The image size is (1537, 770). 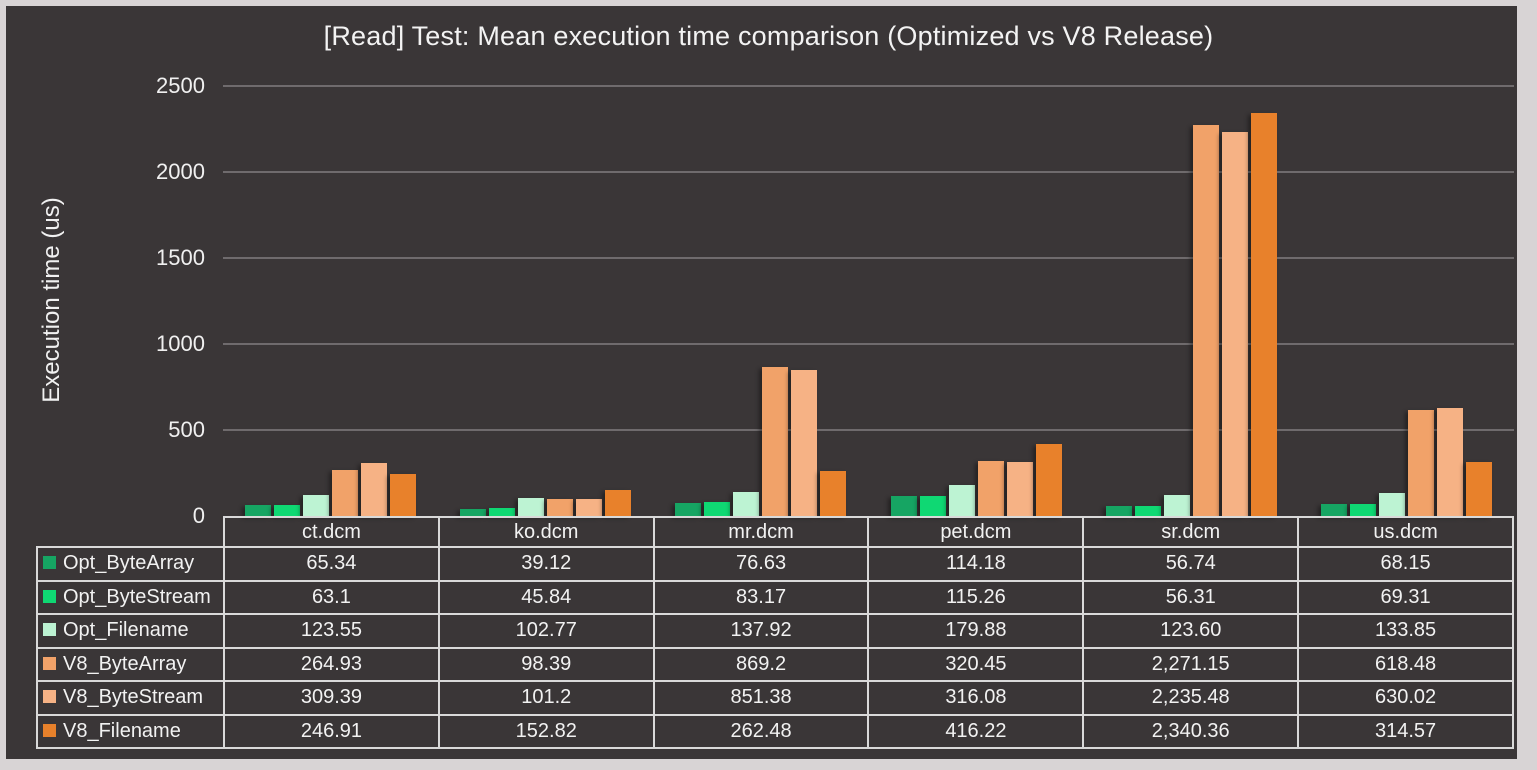 What do you see at coordinates (1391, 504) in the screenshot?
I see `bar-Opt_Filename-us.dcm` at bounding box center [1391, 504].